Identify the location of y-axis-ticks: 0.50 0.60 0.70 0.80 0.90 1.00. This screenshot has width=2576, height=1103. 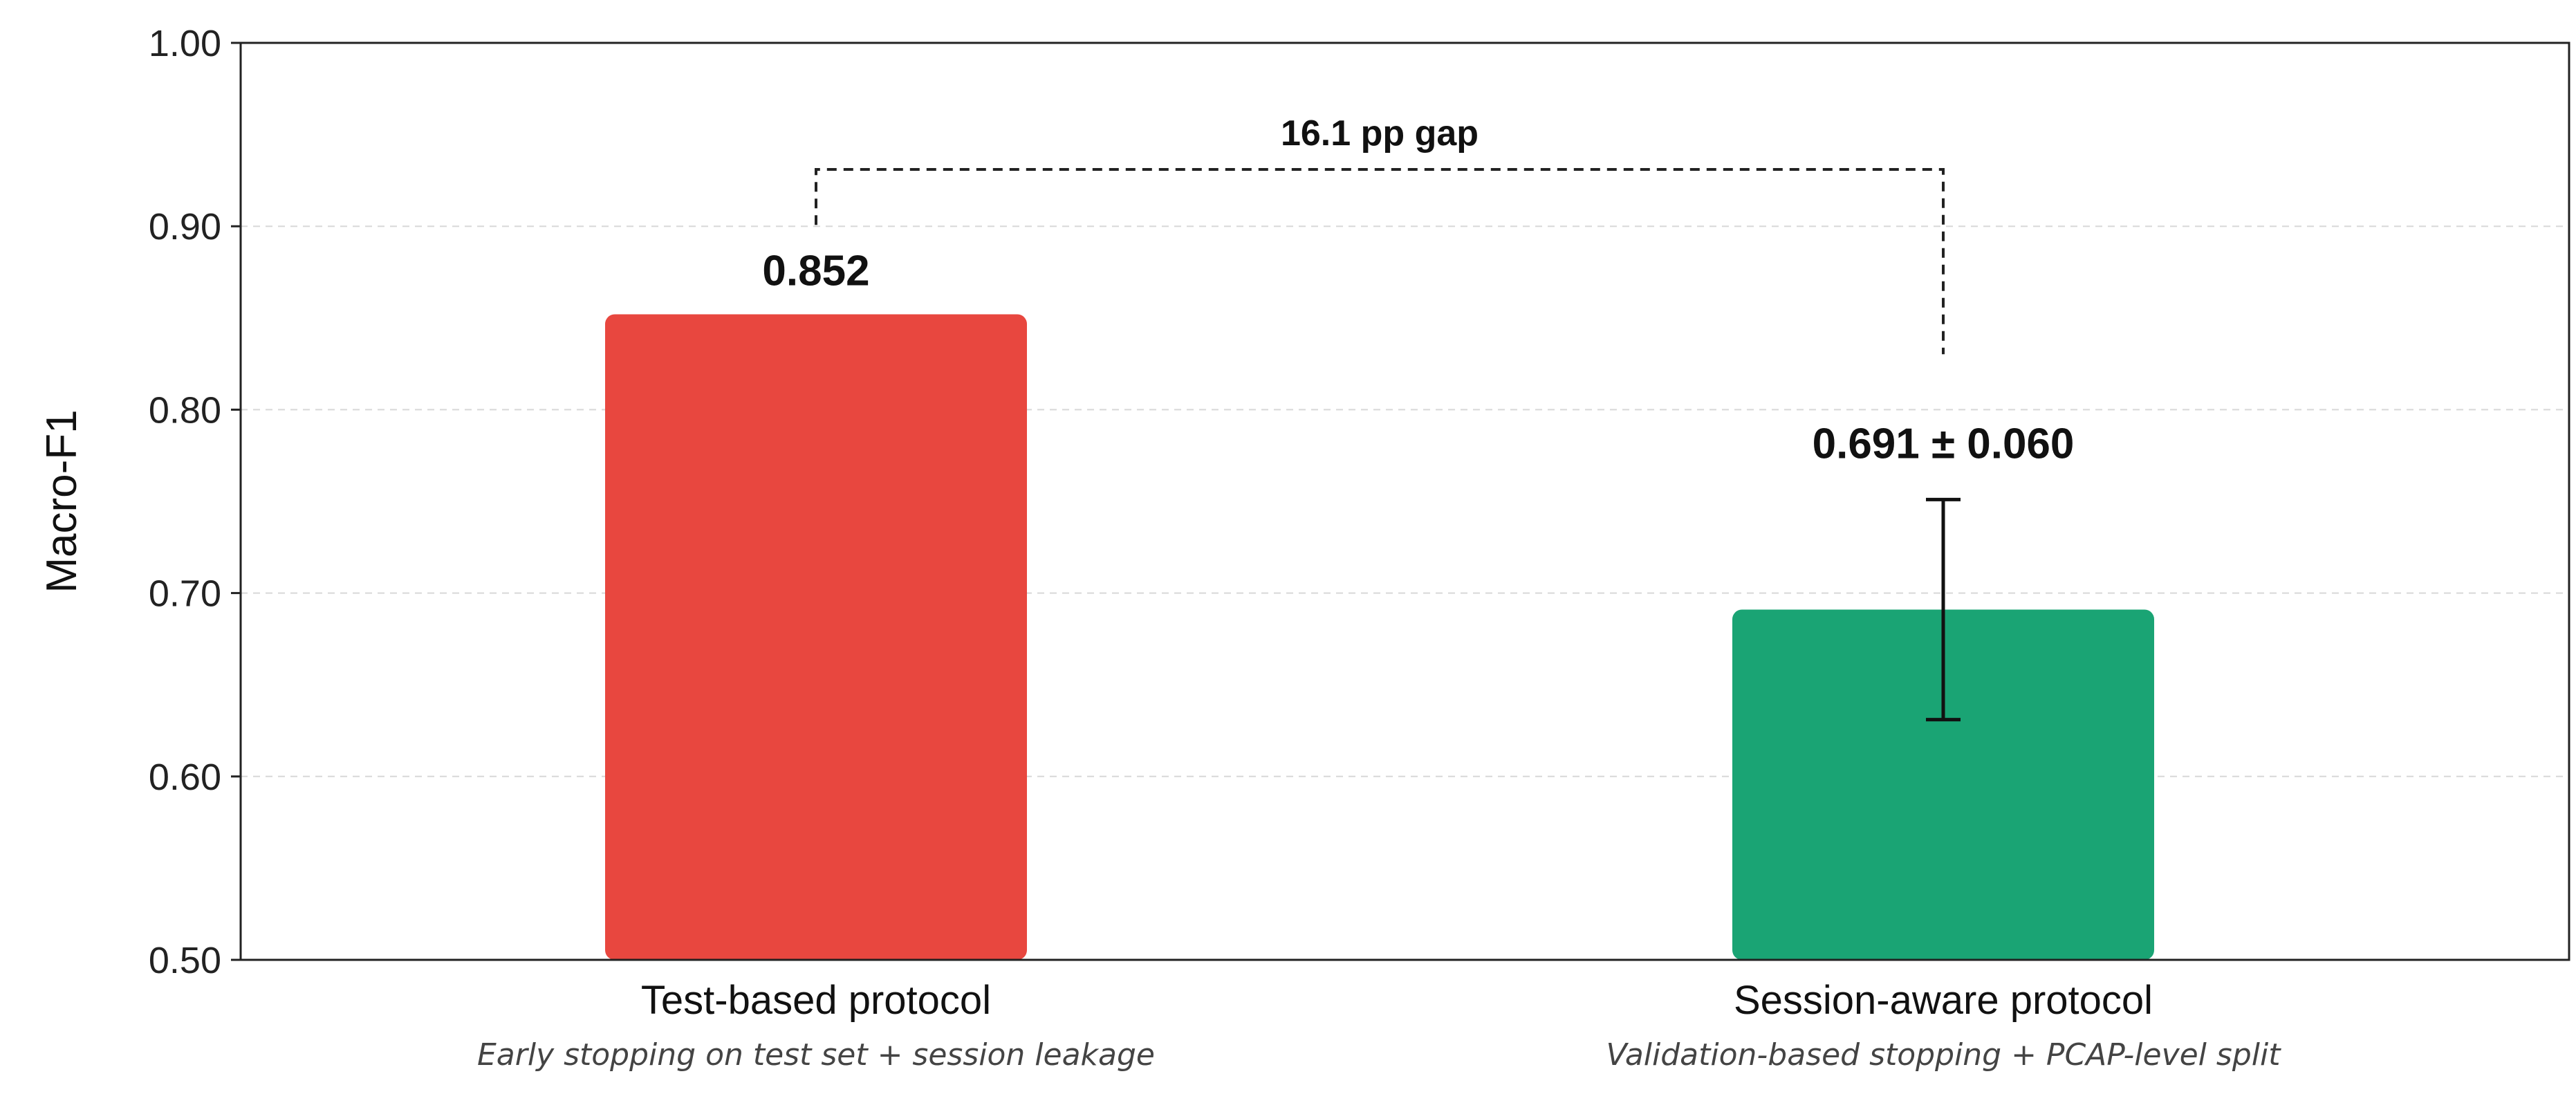
(195, 502).